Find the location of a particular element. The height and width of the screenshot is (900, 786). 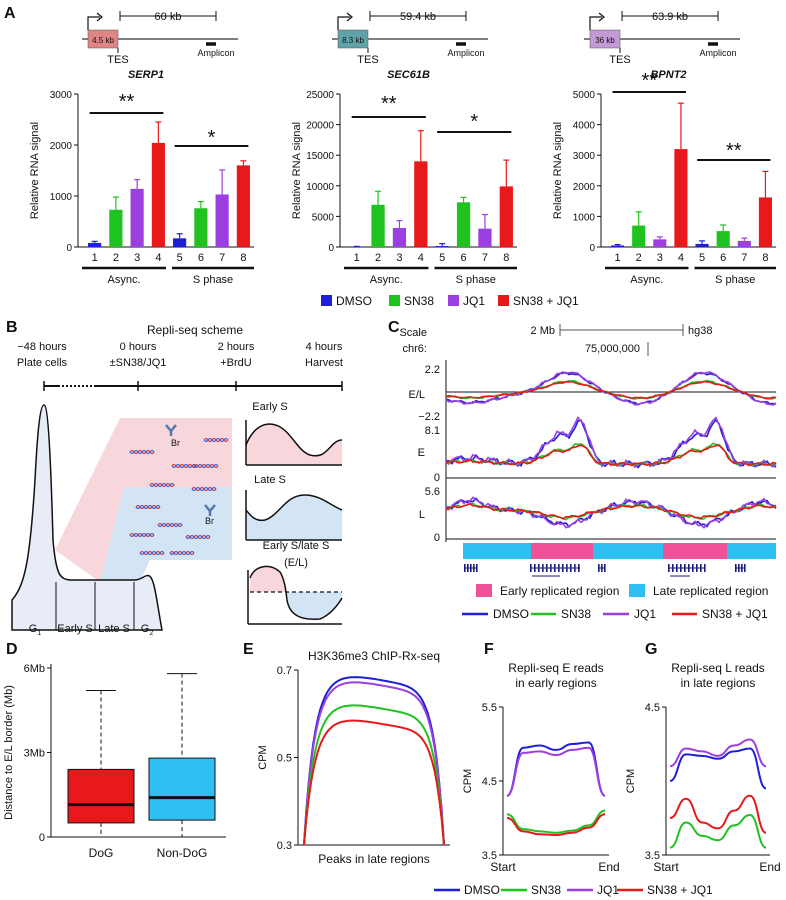

bpnt2-ytick-label-3: 3000 is located at coordinates (584, 156).